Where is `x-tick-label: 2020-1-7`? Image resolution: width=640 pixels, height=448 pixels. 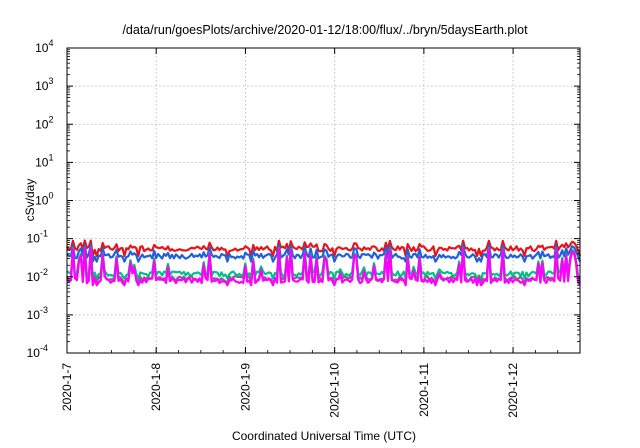 x-tick-label: 2020-1-7 is located at coordinates (67, 387).